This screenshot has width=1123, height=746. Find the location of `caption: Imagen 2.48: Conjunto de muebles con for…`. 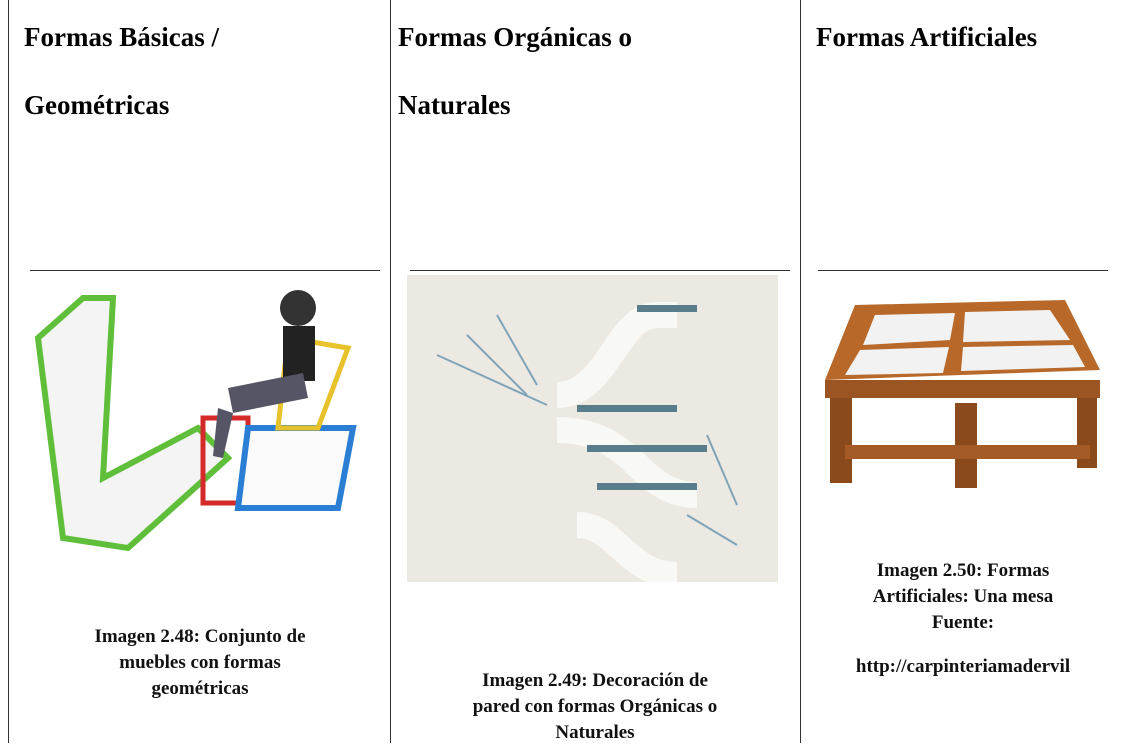

caption: Imagen 2.48: Conjunto de muebles con for… is located at coordinates (200, 663).